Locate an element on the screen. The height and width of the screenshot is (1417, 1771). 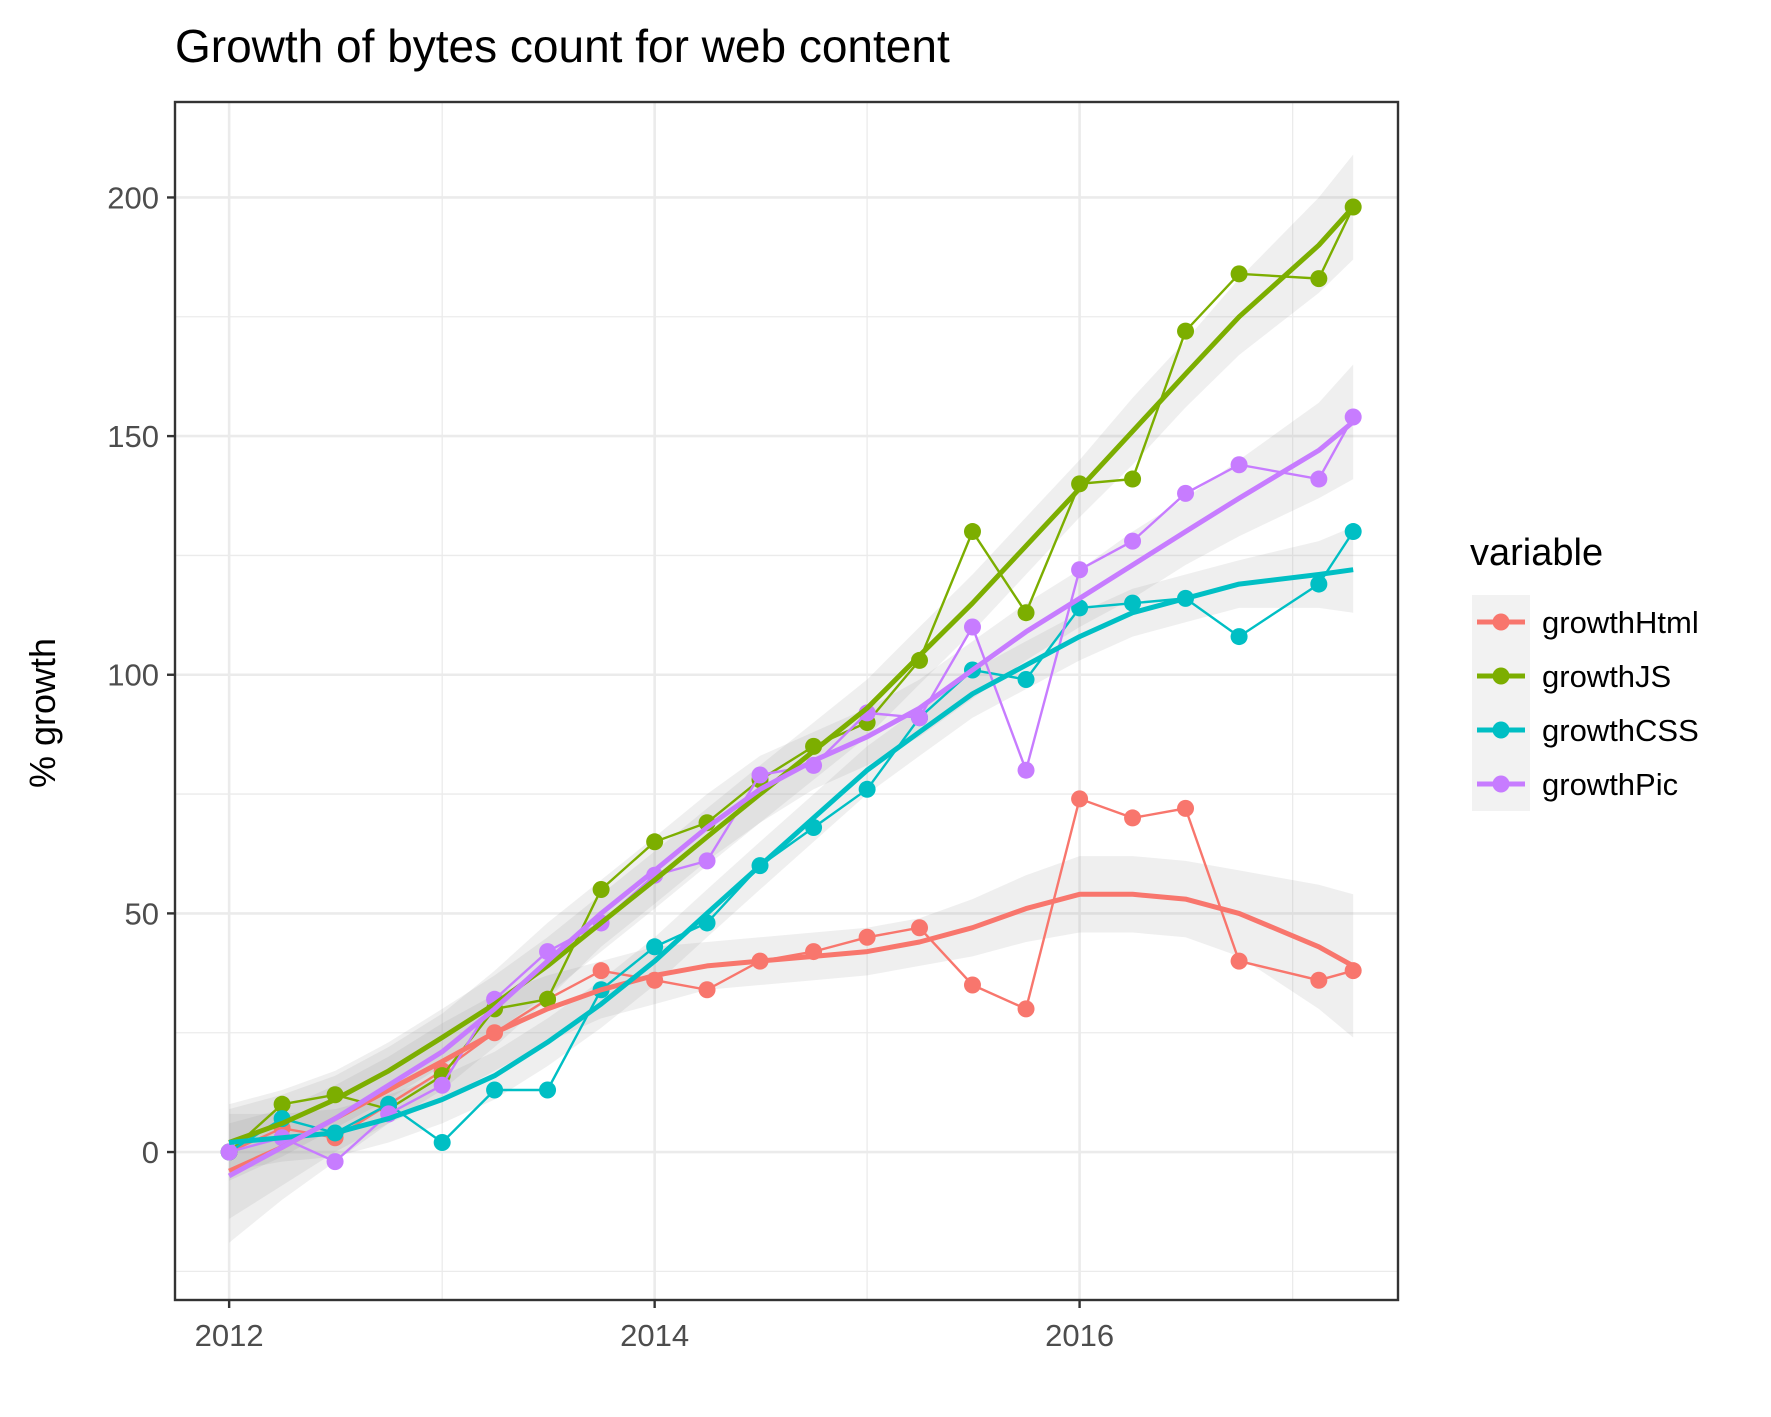
y-tick-label: 0 is located at coordinates (150, 1152).